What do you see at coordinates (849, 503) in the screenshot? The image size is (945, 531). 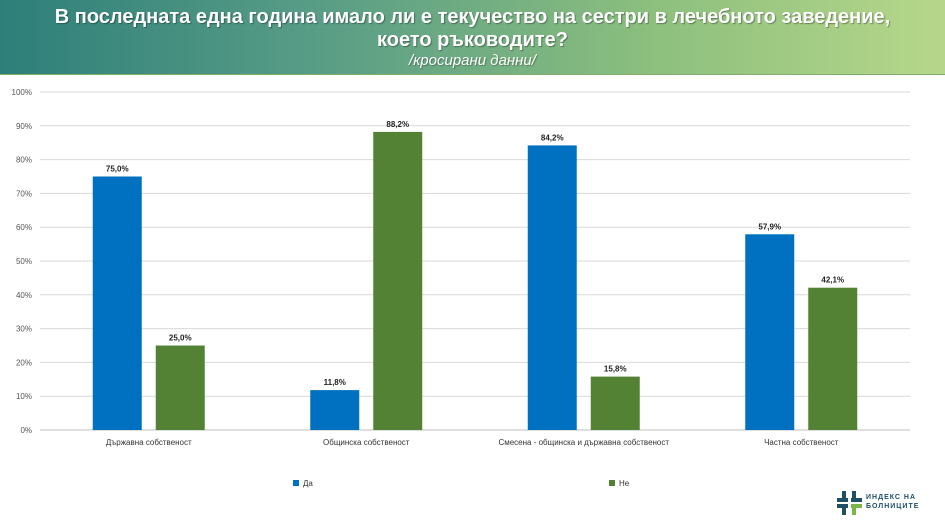 I see `hospital-index-logo-icon` at bounding box center [849, 503].